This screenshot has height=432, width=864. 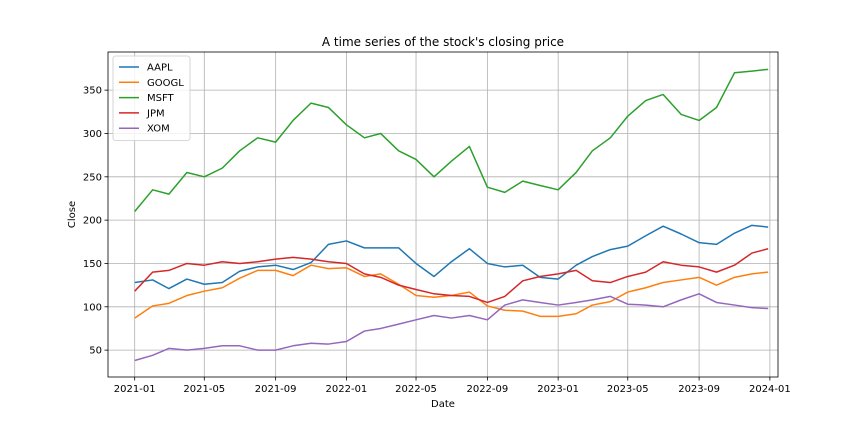 I want to click on x-tick-label: 2023-09, so click(x=699, y=389).